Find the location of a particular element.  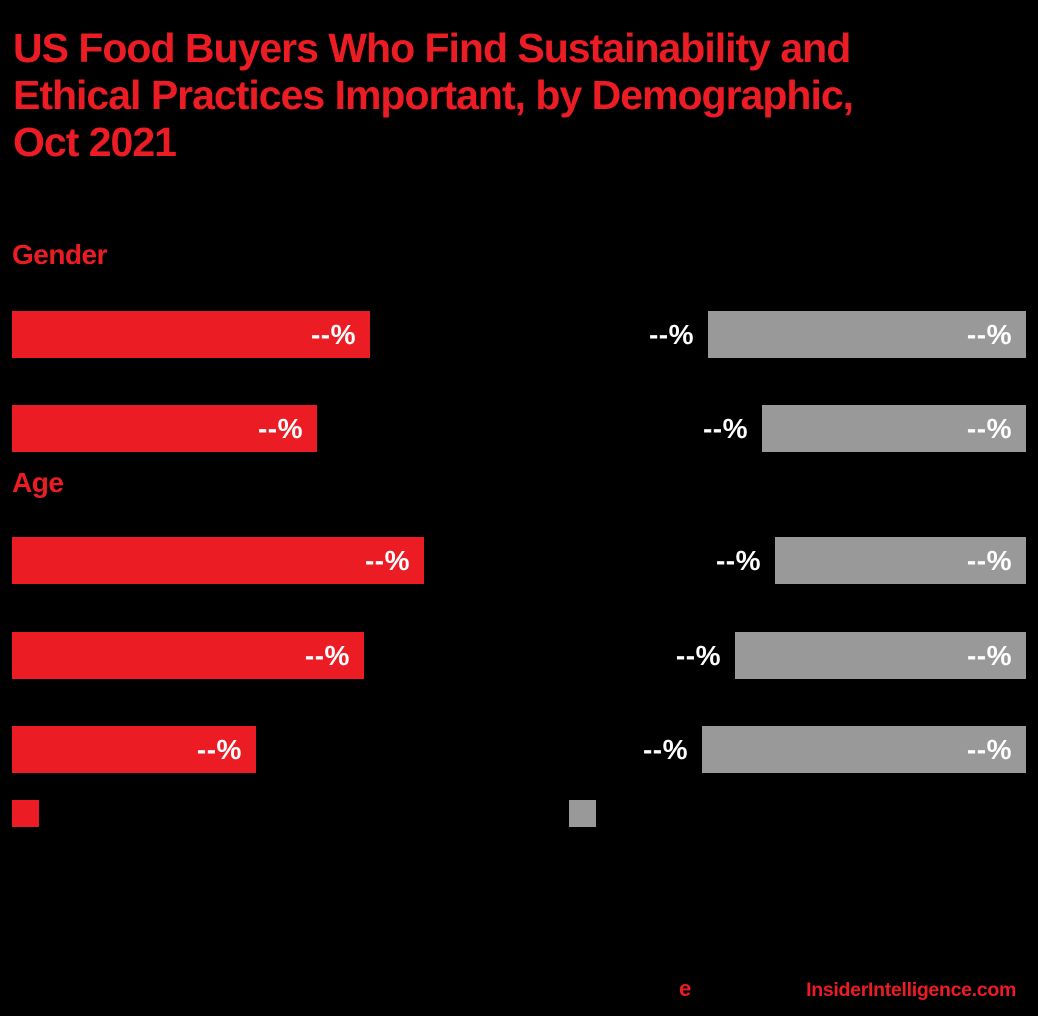

group-label-gender: Gender is located at coordinates (60, 254).